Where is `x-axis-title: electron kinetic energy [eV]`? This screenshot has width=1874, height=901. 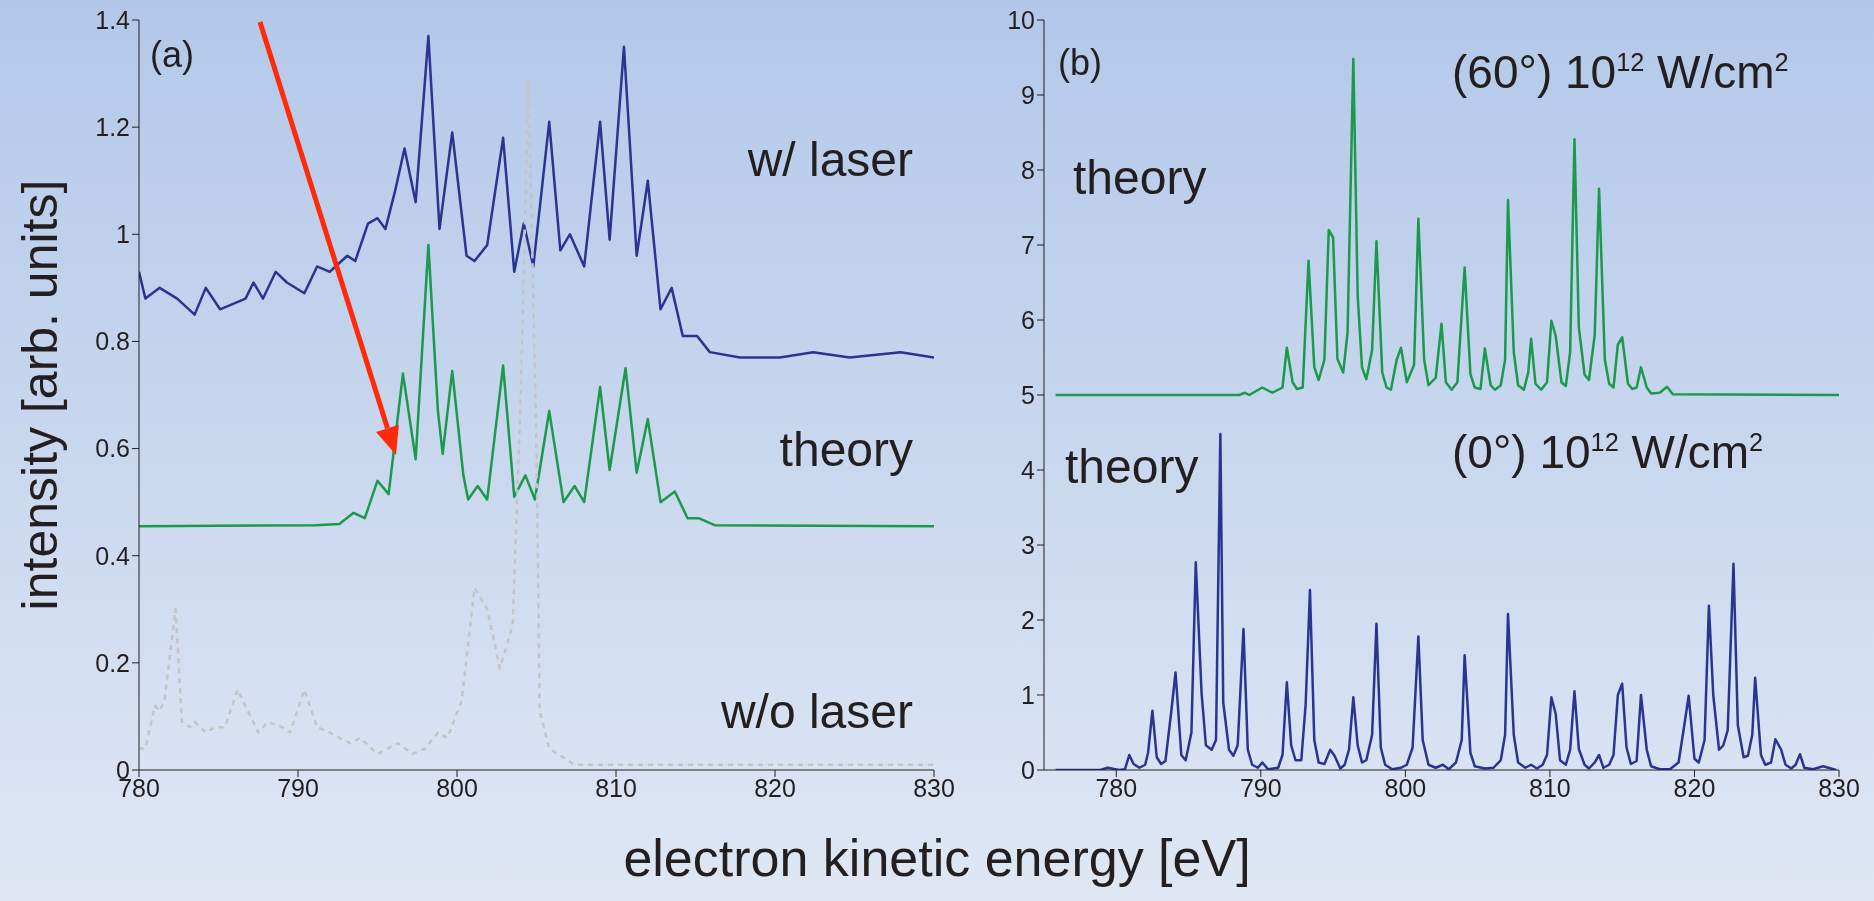
x-axis-title: electron kinetic energy [eV] is located at coordinates (937, 858).